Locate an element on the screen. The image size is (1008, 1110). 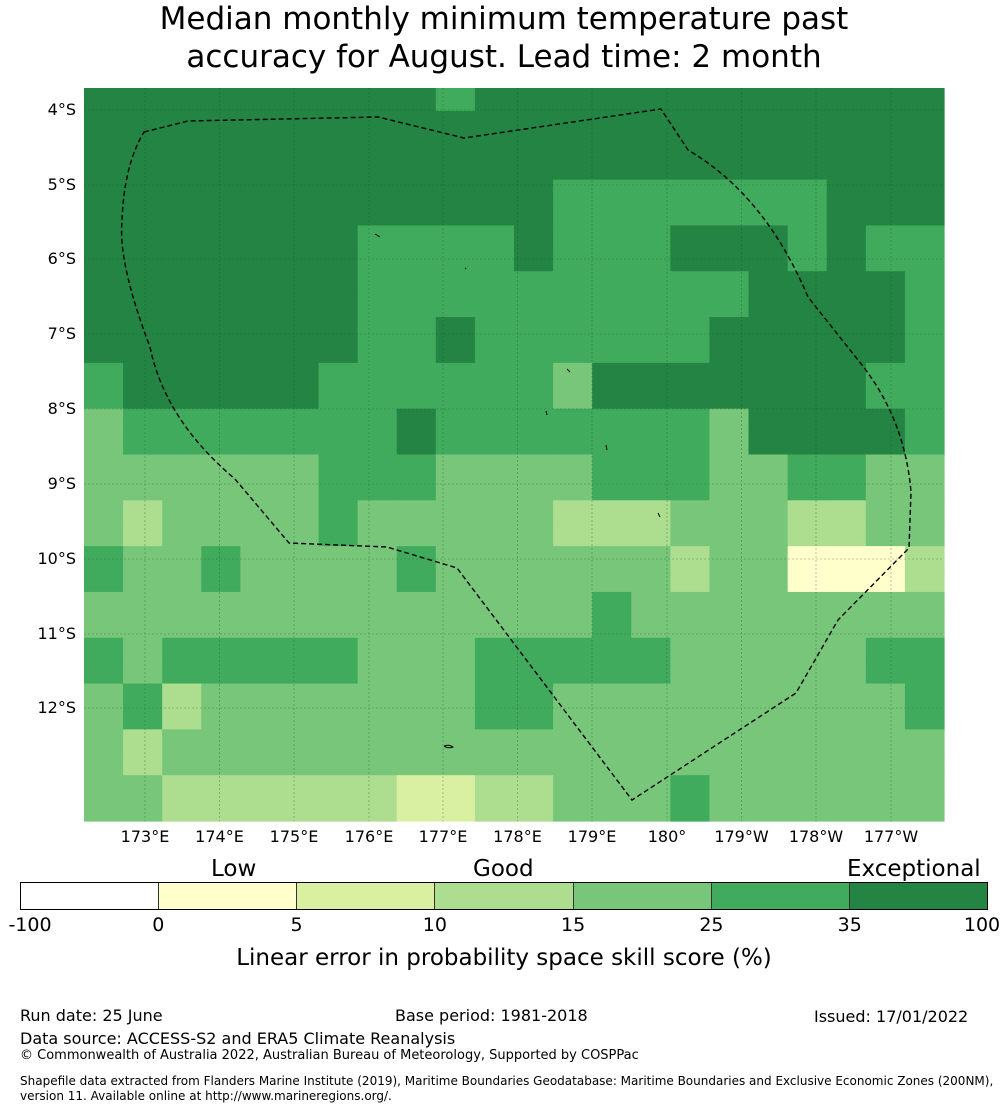
longitude-label: 179°E is located at coordinates (592, 836).